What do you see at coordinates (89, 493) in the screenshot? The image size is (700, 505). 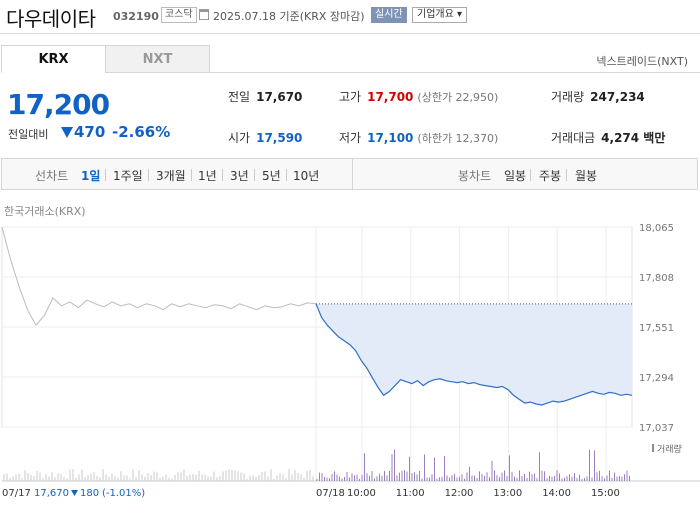 I see `prev-day-change: 180` at bounding box center [89, 493].